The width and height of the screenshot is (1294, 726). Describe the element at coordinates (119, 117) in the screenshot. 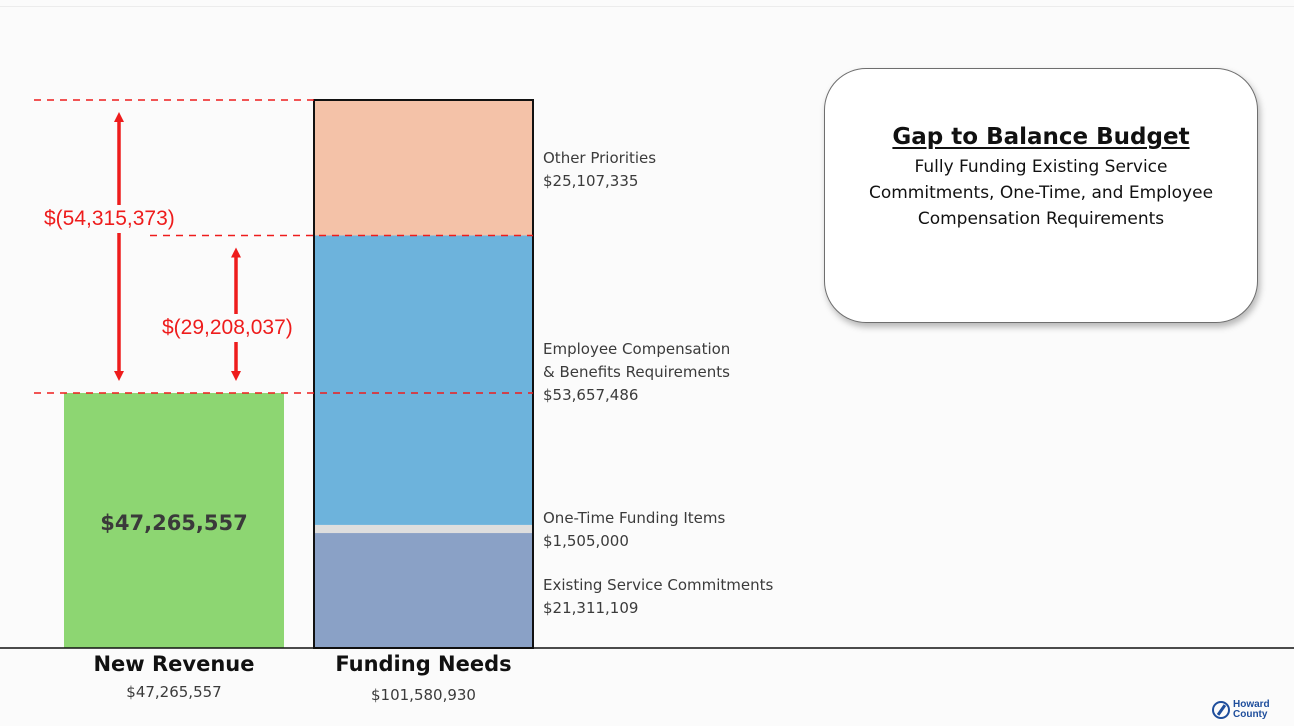

I see `gap-arrow-total-head-up` at that location.